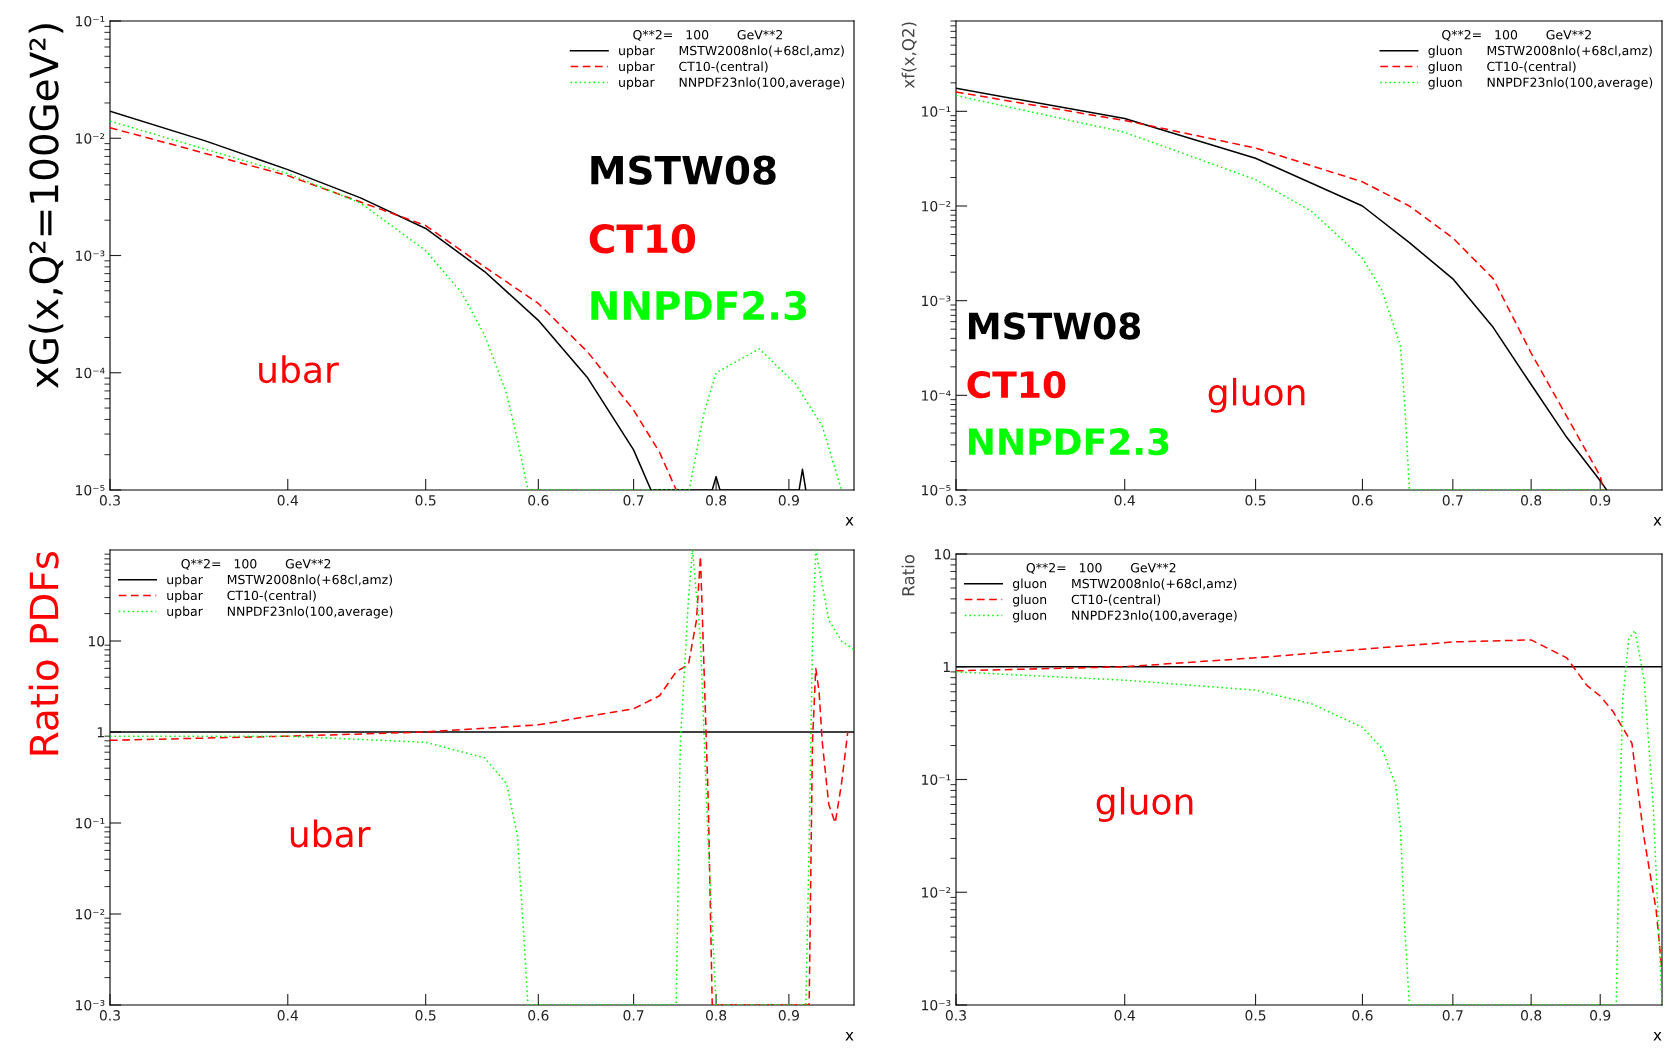 The width and height of the screenshot is (1678, 1056). Describe the element at coordinates (46, 206) in the screenshot. I see `y-axis-title: xG(x,Q²=100GeV²)` at that location.